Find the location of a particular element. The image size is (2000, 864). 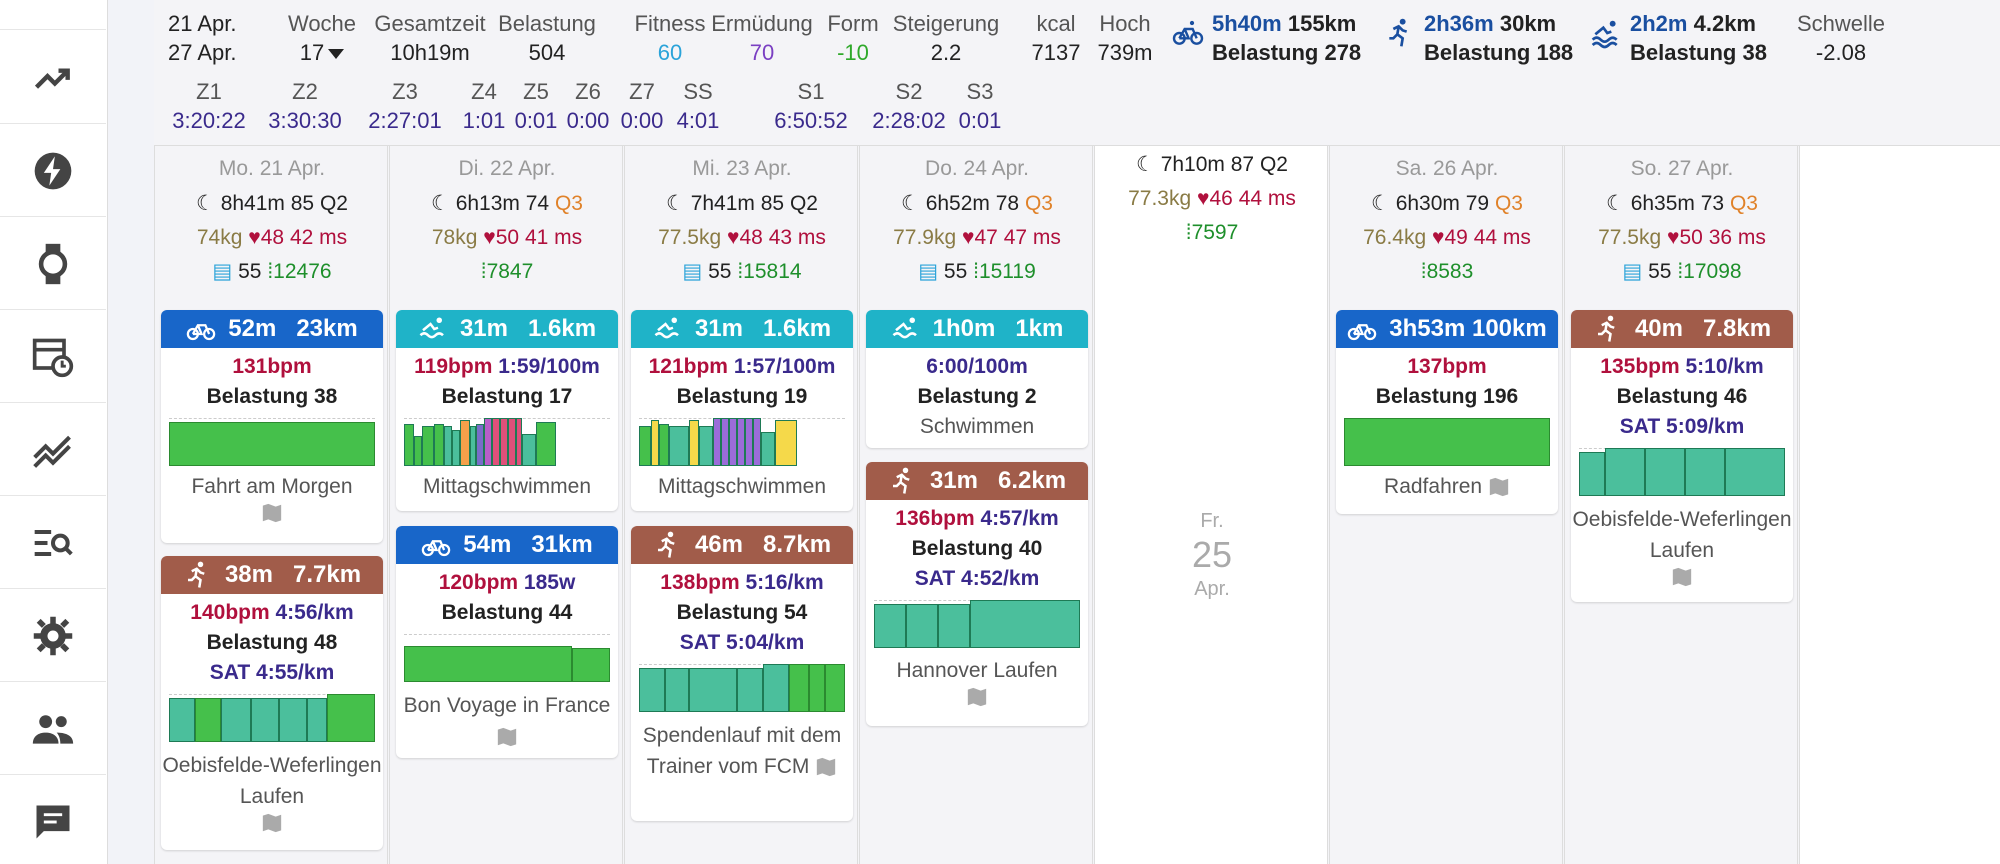

sidebar-item-search is located at coordinates (53, 543).